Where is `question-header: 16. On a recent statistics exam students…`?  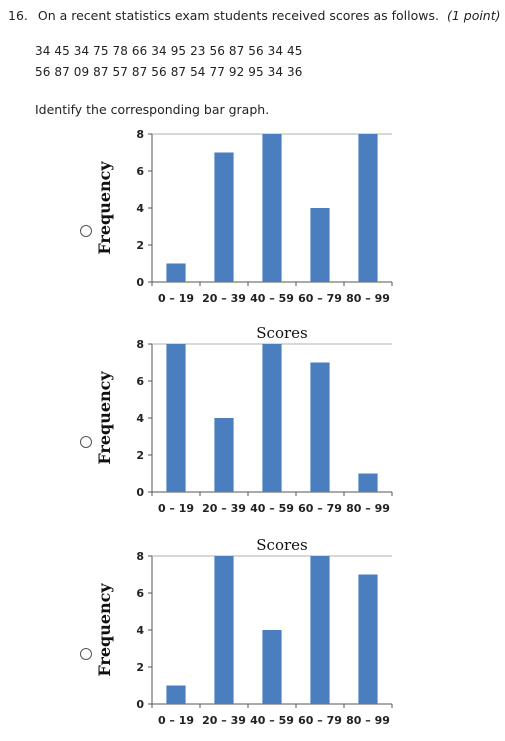
question-header: 16. On a recent statistics exam students… is located at coordinates (254, 15).